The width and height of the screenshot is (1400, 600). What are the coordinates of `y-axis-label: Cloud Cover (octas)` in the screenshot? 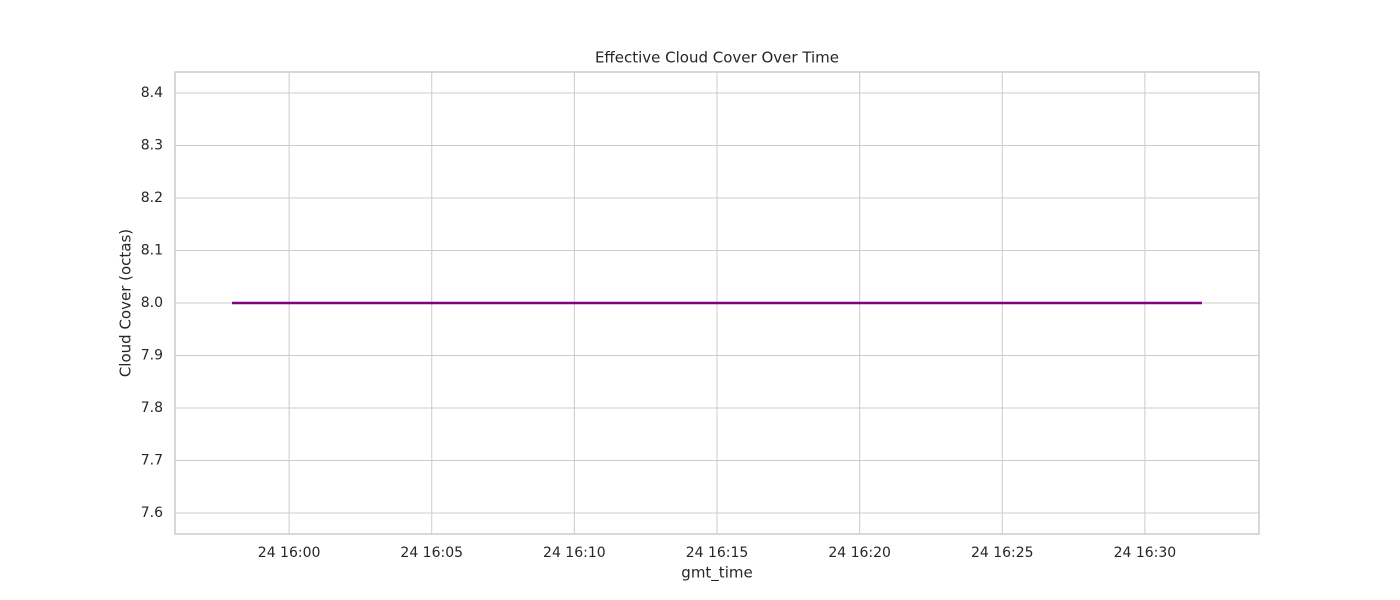 It's located at (126, 303).